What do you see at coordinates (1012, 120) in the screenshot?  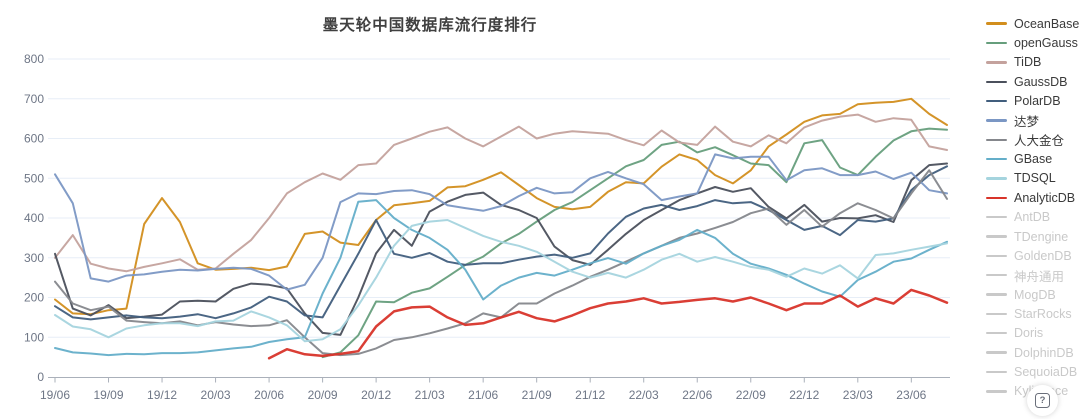 I see `legend-item-达梦: 达梦` at bounding box center [1012, 120].